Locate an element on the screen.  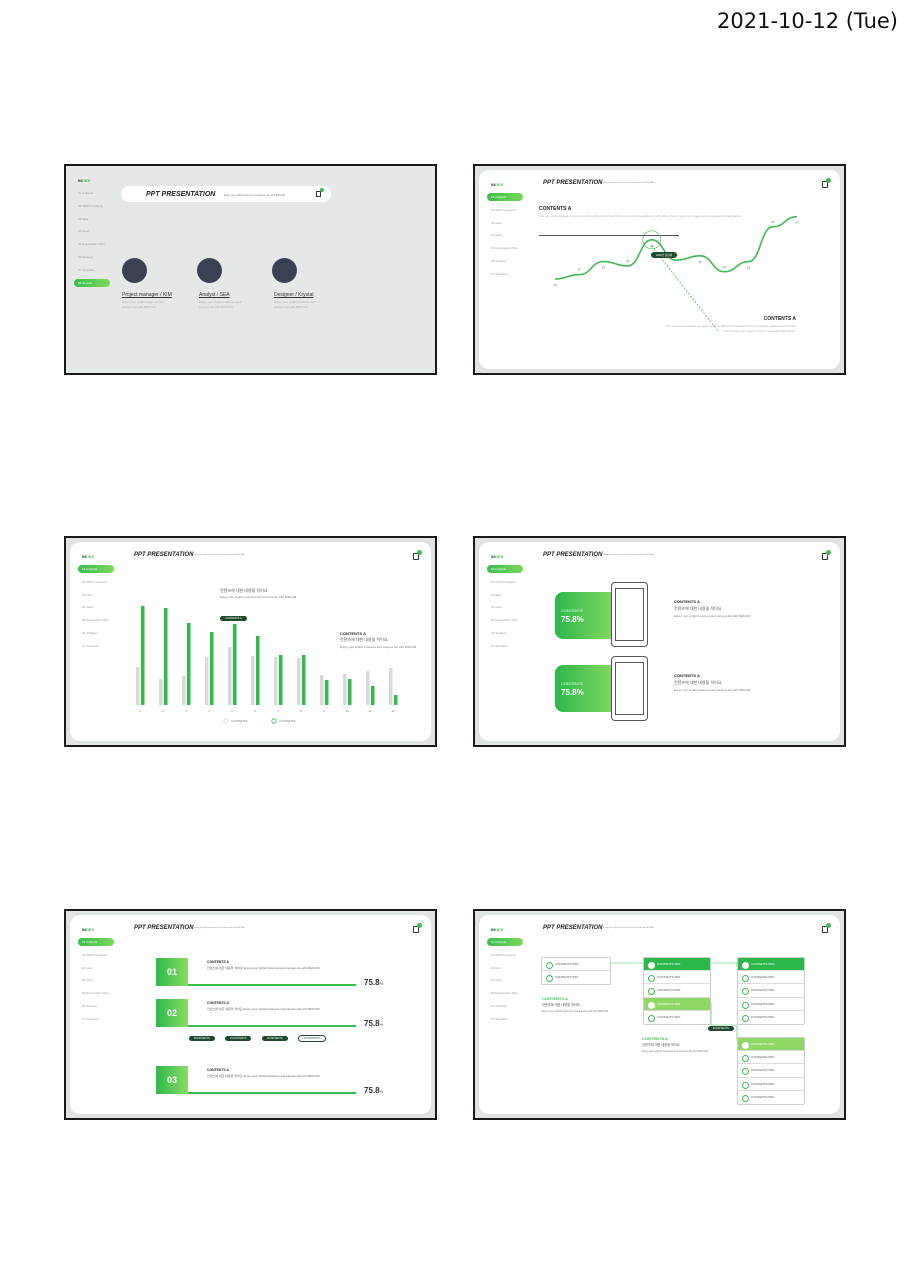
contents-title: 컨텐츠에 대한 내용을 적어요 is located at coordinates (561, 1005).